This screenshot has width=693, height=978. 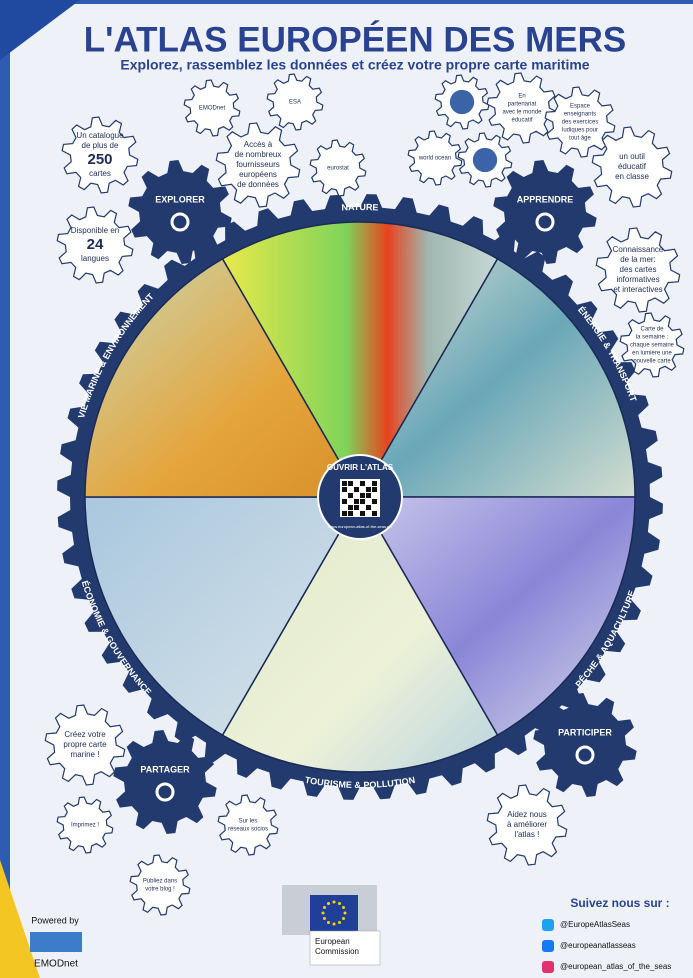 What do you see at coordinates (545, 199) in the screenshot?
I see `action-label: APPRENDRE` at bounding box center [545, 199].